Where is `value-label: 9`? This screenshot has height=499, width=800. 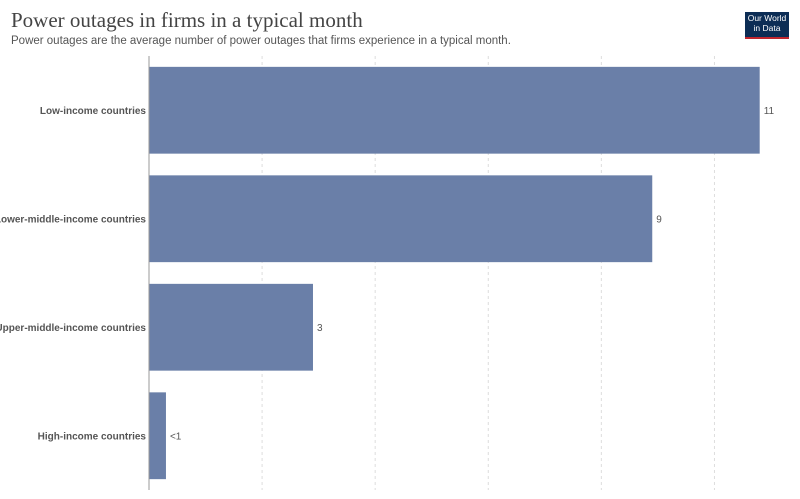
value-label: 9 is located at coordinates (659, 219).